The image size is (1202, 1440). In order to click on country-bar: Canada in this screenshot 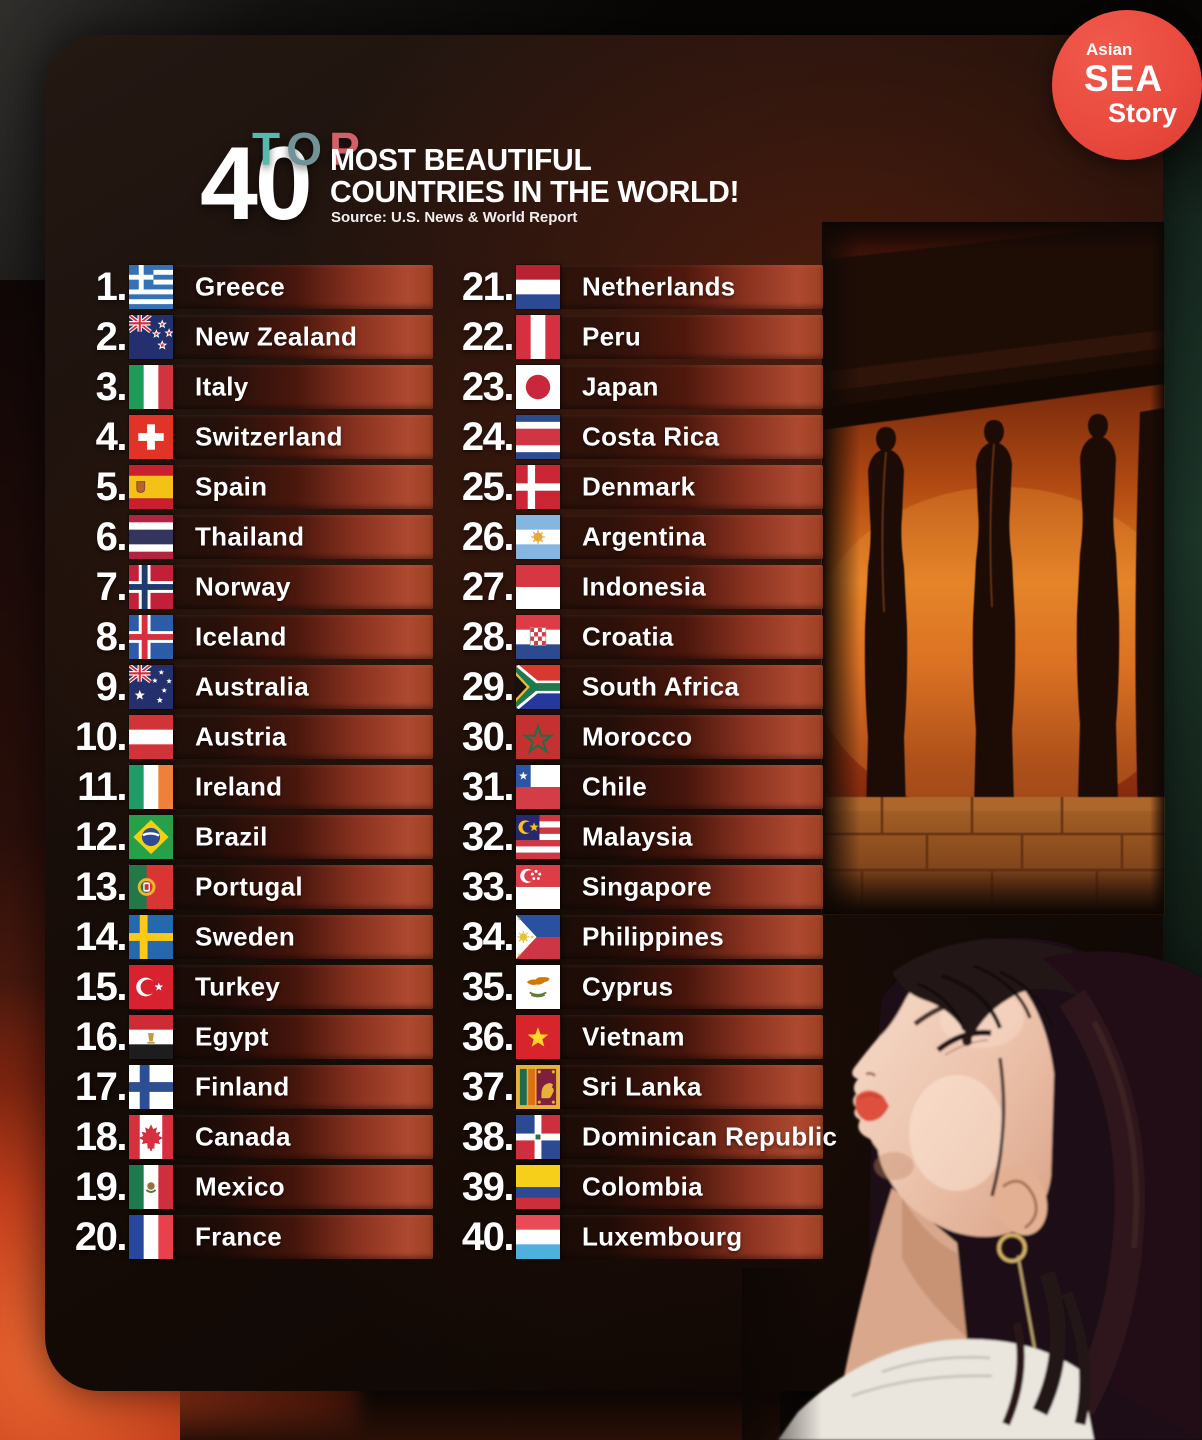, I will do `click(281, 1137)`.